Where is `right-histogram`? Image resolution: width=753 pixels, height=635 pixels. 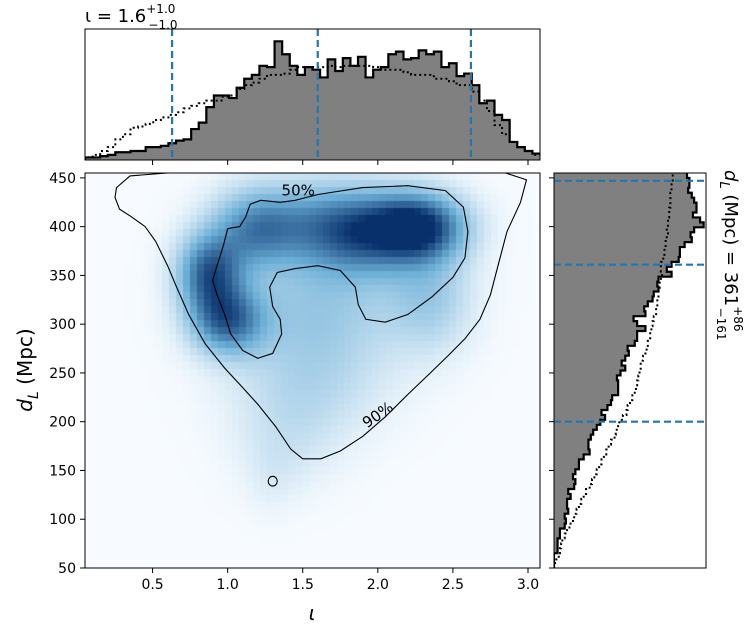 right-histogram is located at coordinates (630, 370).